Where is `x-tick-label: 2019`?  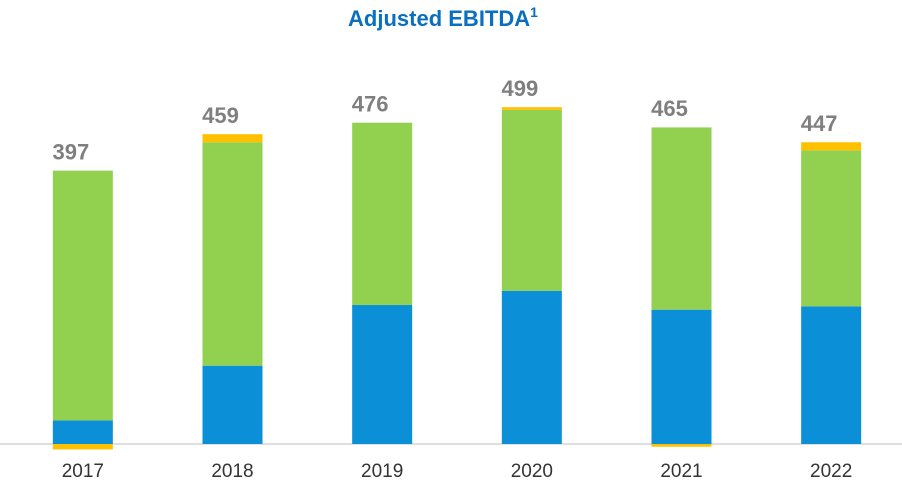 x-tick-label: 2019 is located at coordinates (382, 471).